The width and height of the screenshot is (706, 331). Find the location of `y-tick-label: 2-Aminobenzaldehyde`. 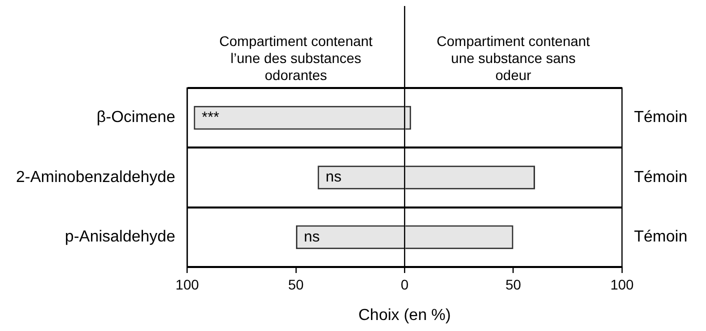

y-tick-label: 2-Aminobenzaldehyde is located at coordinates (96, 177).